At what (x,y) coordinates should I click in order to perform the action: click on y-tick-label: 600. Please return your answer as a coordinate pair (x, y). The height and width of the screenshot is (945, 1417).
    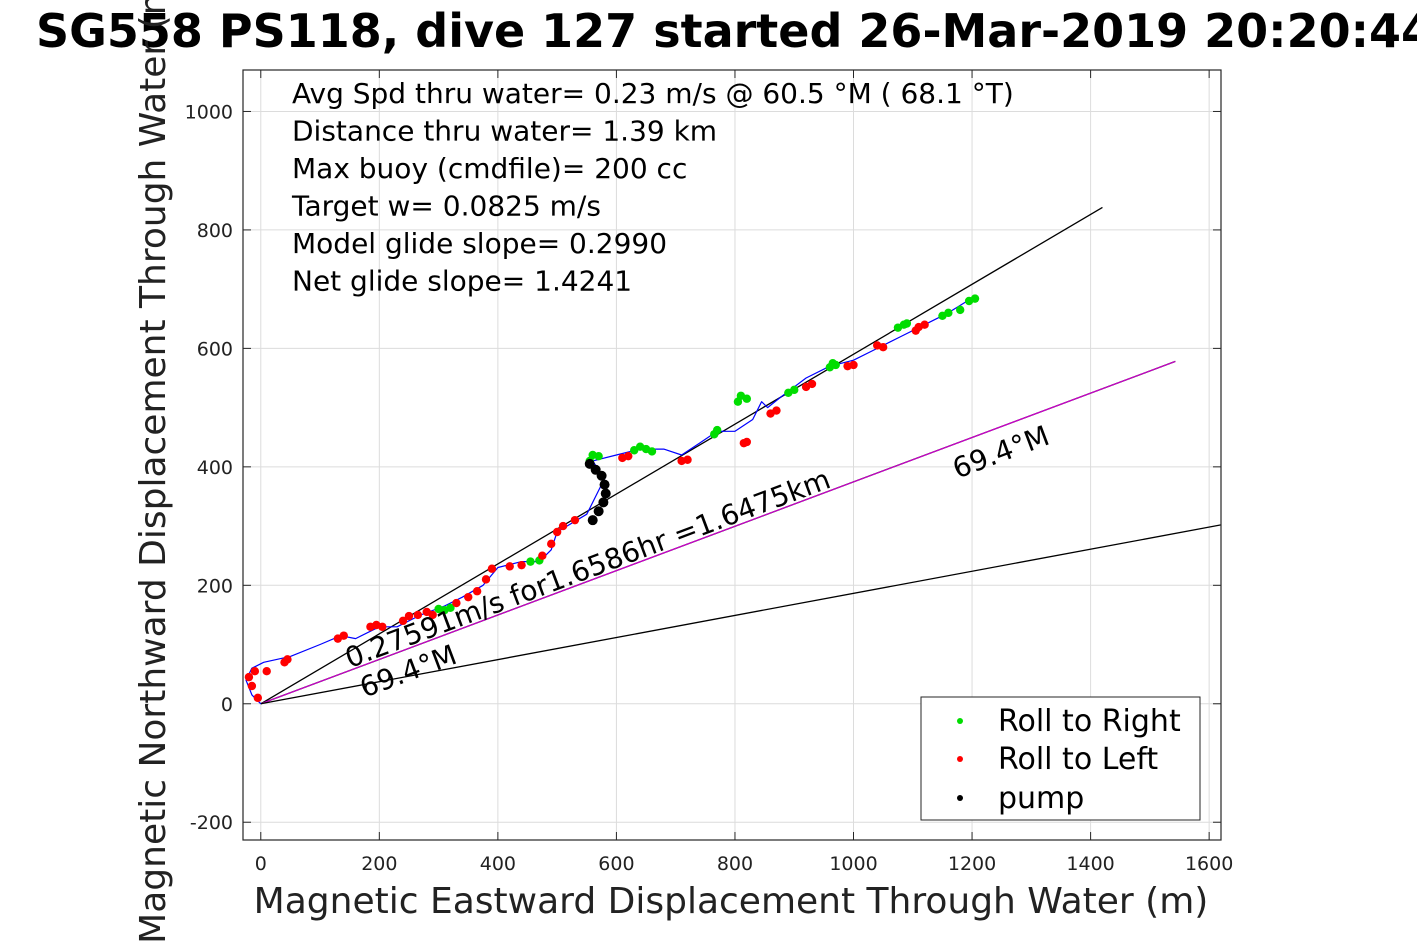
    Looking at the image, I should click on (215, 349).